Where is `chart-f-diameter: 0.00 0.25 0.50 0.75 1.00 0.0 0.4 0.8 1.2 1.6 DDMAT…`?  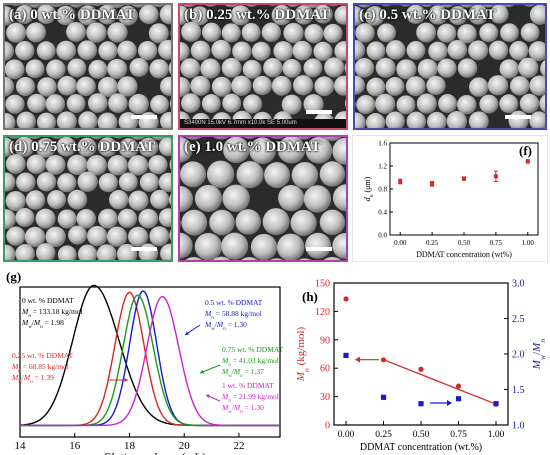 chart-f-diameter: 0.00 0.25 0.50 0.75 1.00 0.0 0.4 0.8 1.2 1.6 DDMAT… is located at coordinates (450, 198).